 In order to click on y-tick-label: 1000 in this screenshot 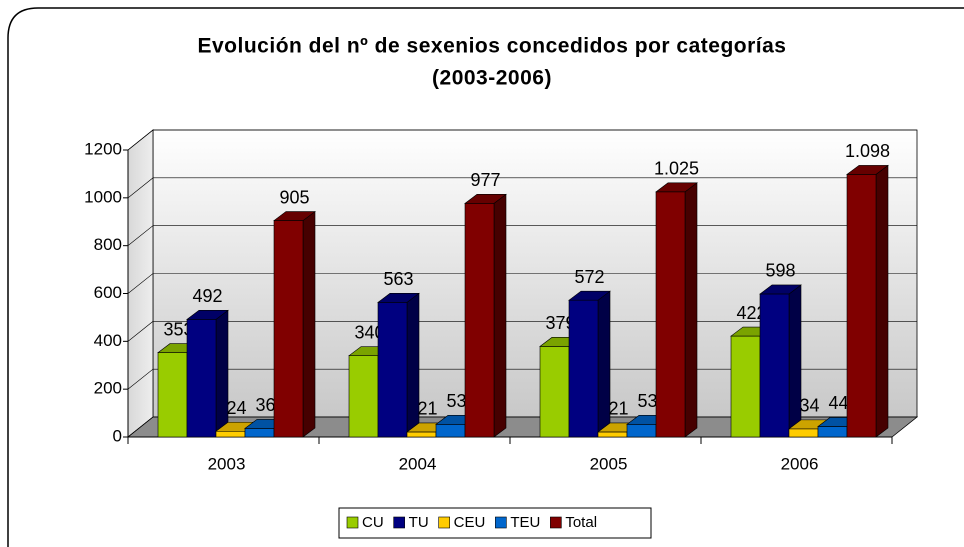, I will do `click(103, 196)`.